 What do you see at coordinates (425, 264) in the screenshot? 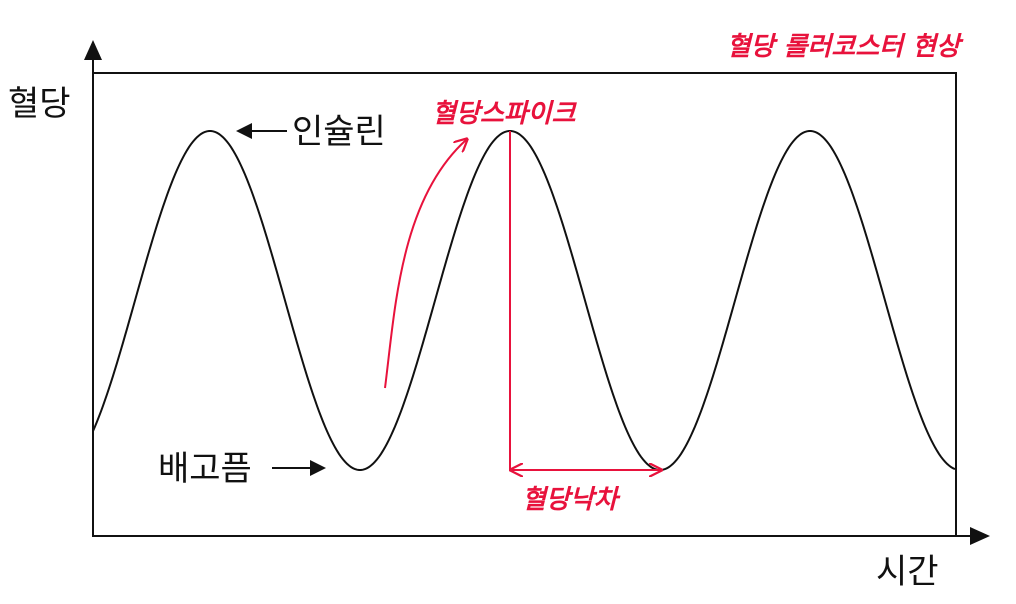
I see `spike-arrow` at bounding box center [425, 264].